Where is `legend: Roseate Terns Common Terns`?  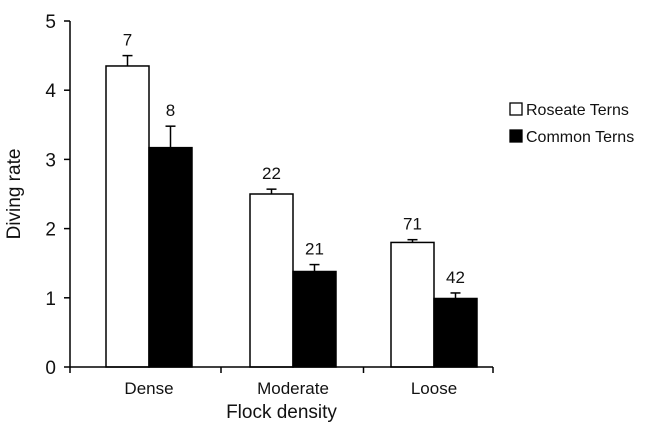
legend: Roseate Terns Common Terns is located at coordinates (571, 124).